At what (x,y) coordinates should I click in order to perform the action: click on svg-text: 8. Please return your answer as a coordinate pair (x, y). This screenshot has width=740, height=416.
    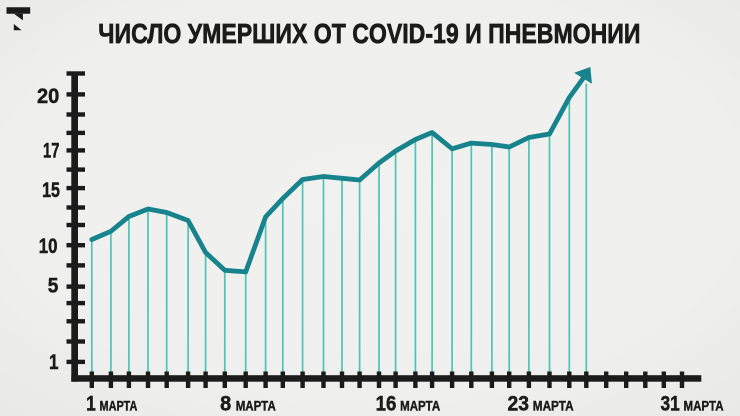
    Looking at the image, I should click on (225, 404).